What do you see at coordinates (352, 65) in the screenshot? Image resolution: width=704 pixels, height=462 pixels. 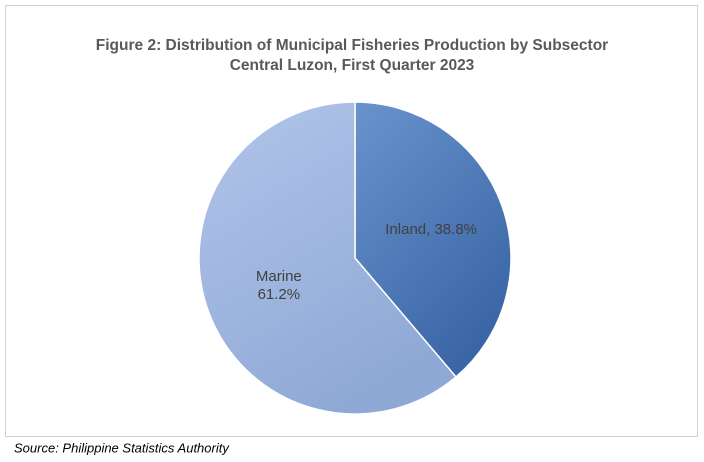 I see `chart-subtitle: Central Luzon, First Quarter 2023` at bounding box center [352, 65].